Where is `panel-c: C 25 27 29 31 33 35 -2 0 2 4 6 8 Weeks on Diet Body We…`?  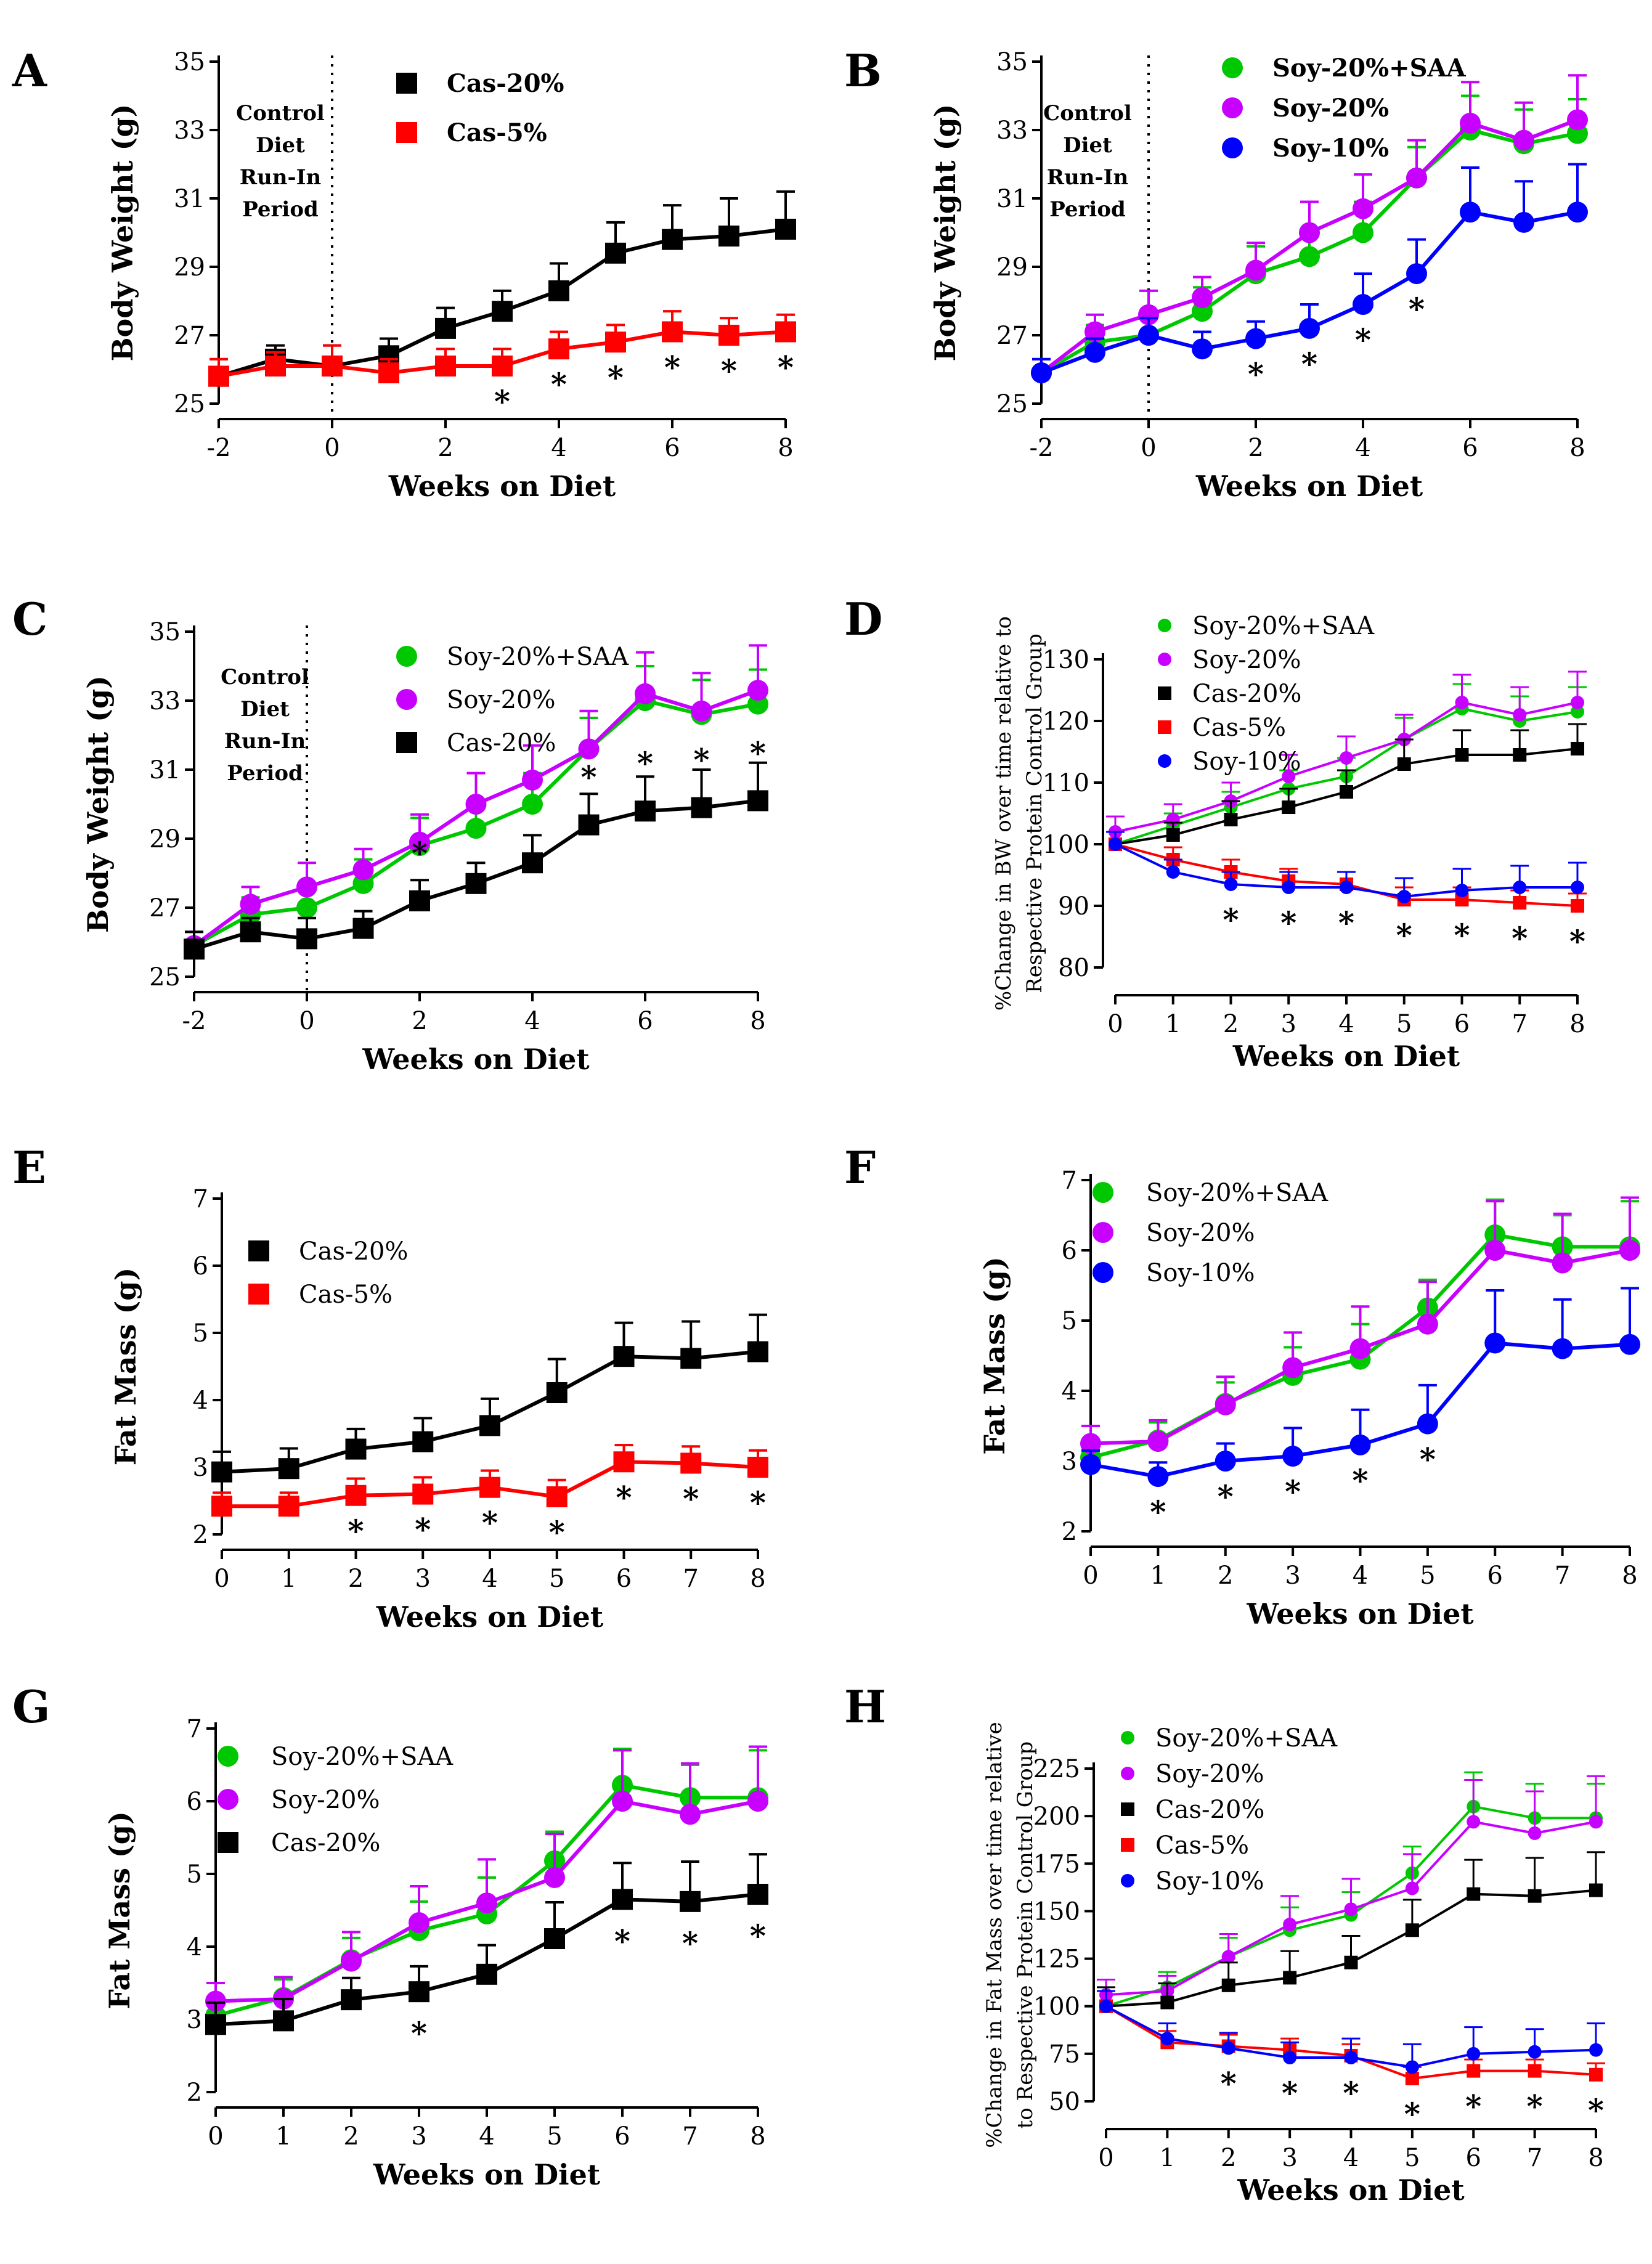 panel-c: C 25 27 29 31 33 35 -2 0 2 4 6 8 Weeks on Diet Body We… is located at coordinates (390, 834).